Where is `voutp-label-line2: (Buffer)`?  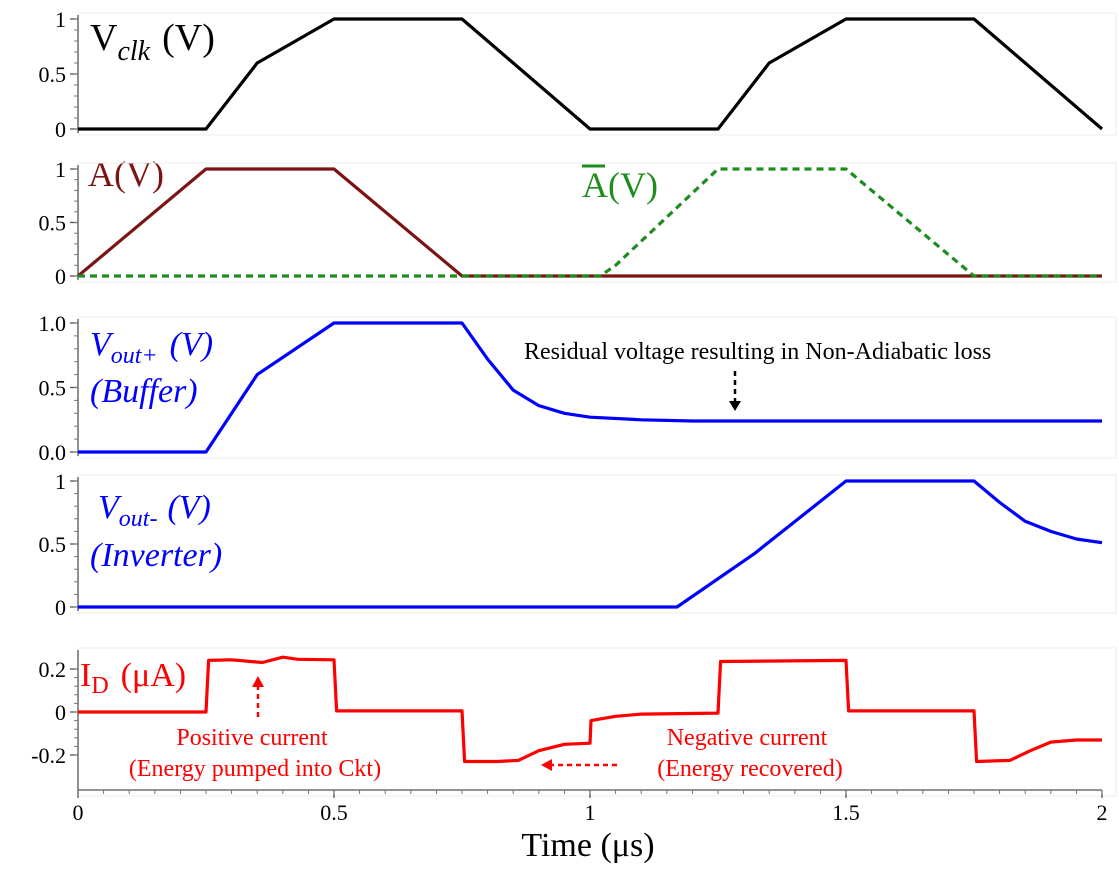 voutp-label-line2: (Buffer) is located at coordinates (144, 391).